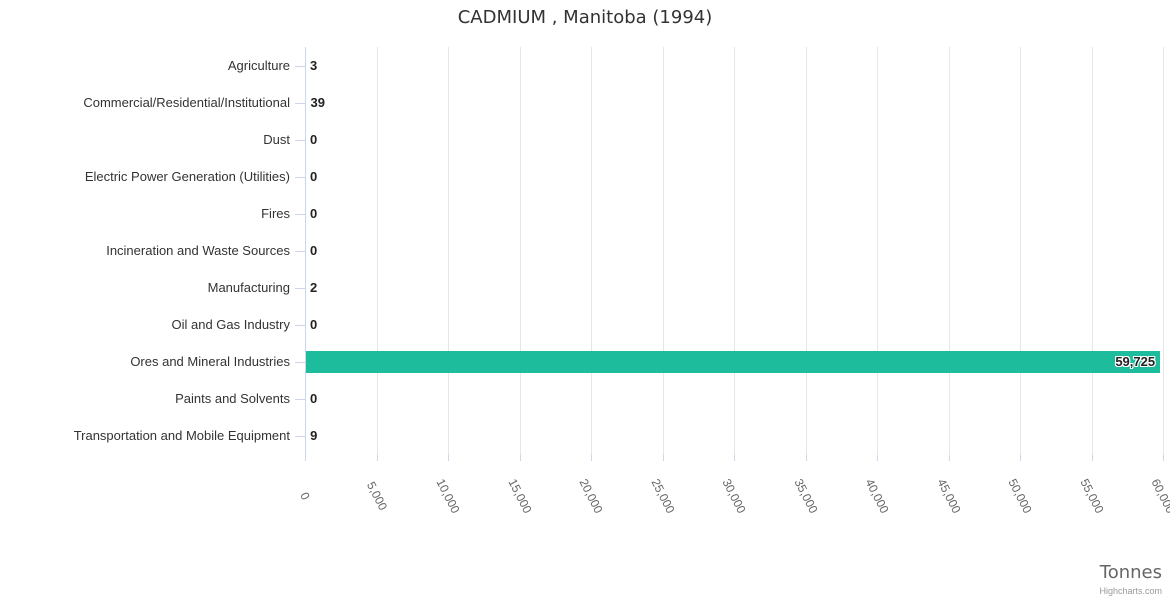 The width and height of the screenshot is (1170, 600). Describe the element at coordinates (734, 496) in the screenshot. I see `value-axis-tick-label: 30,000` at that location.